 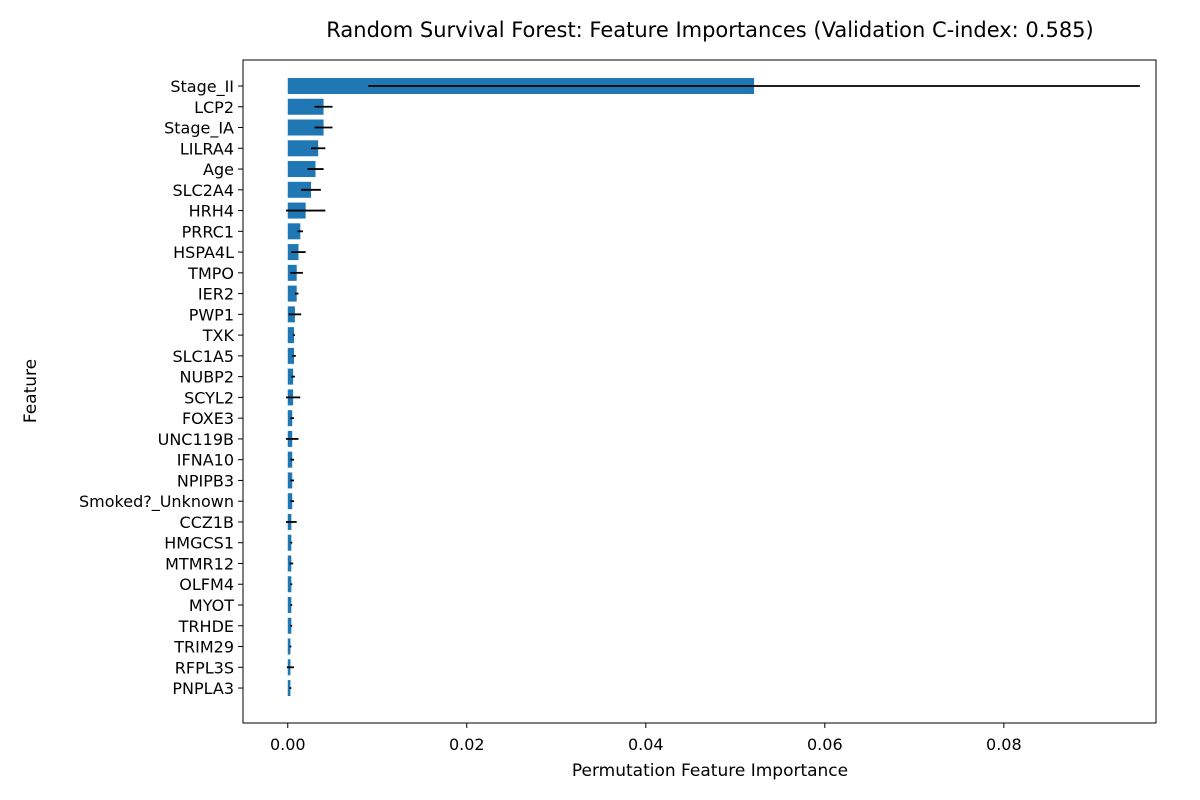 What do you see at coordinates (211, 605) in the screenshot?
I see `y-tick-label: MYOT` at bounding box center [211, 605].